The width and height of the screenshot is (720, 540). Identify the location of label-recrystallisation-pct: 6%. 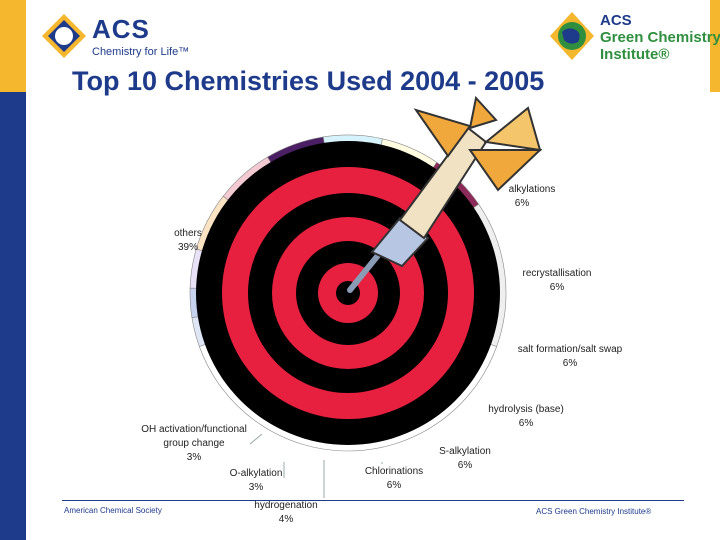
(557, 287).